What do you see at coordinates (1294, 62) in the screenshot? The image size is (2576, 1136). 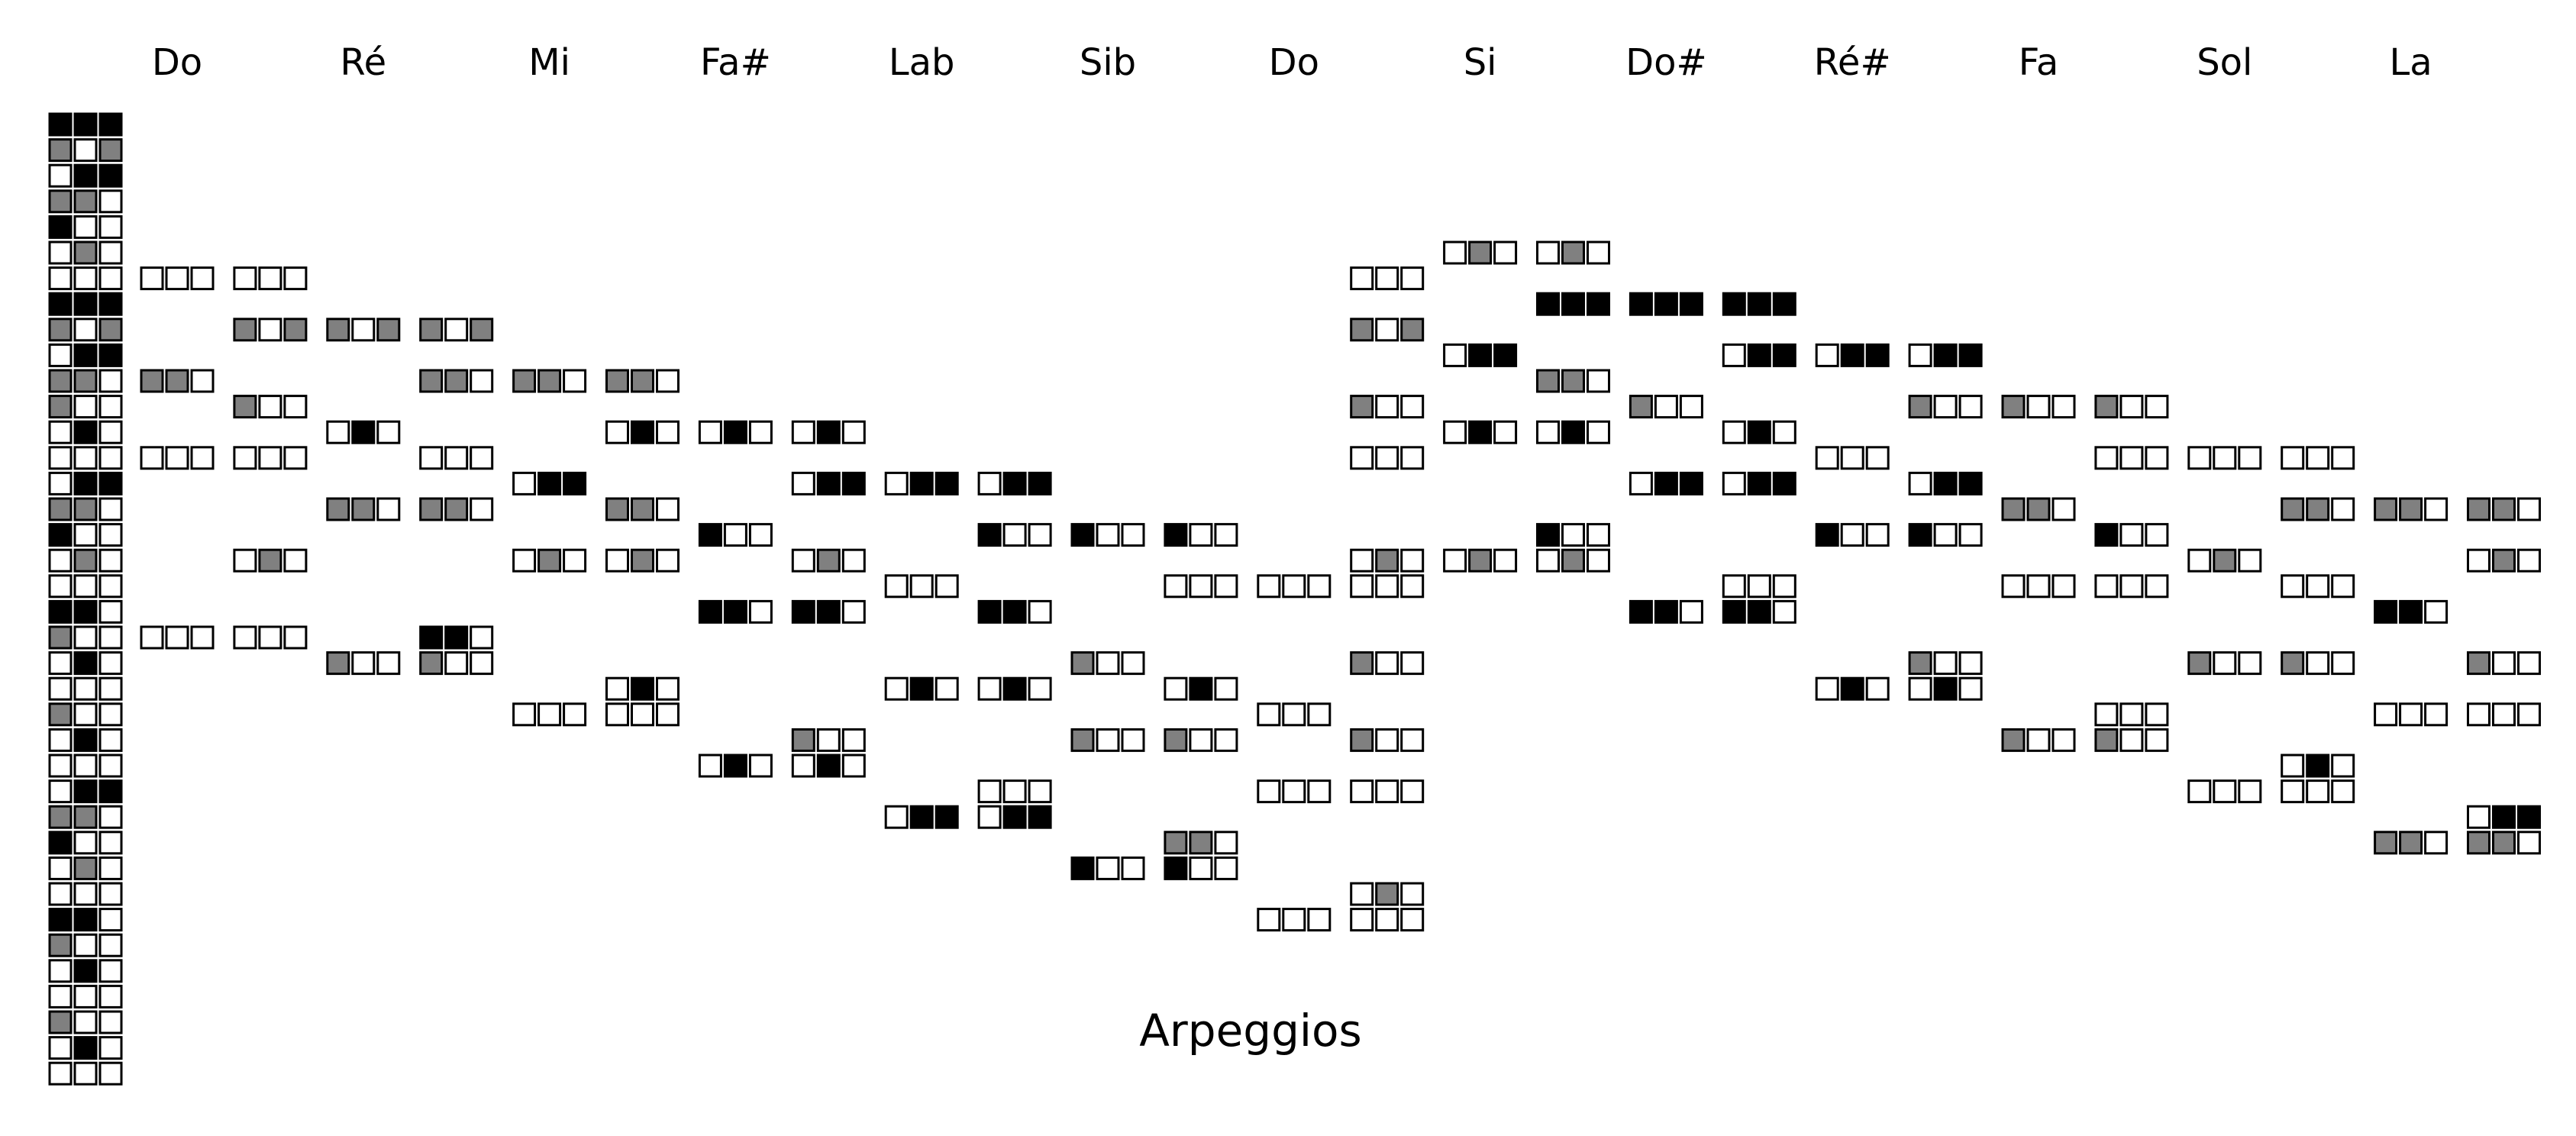 I see `column-label: Do` at bounding box center [1294, 62].